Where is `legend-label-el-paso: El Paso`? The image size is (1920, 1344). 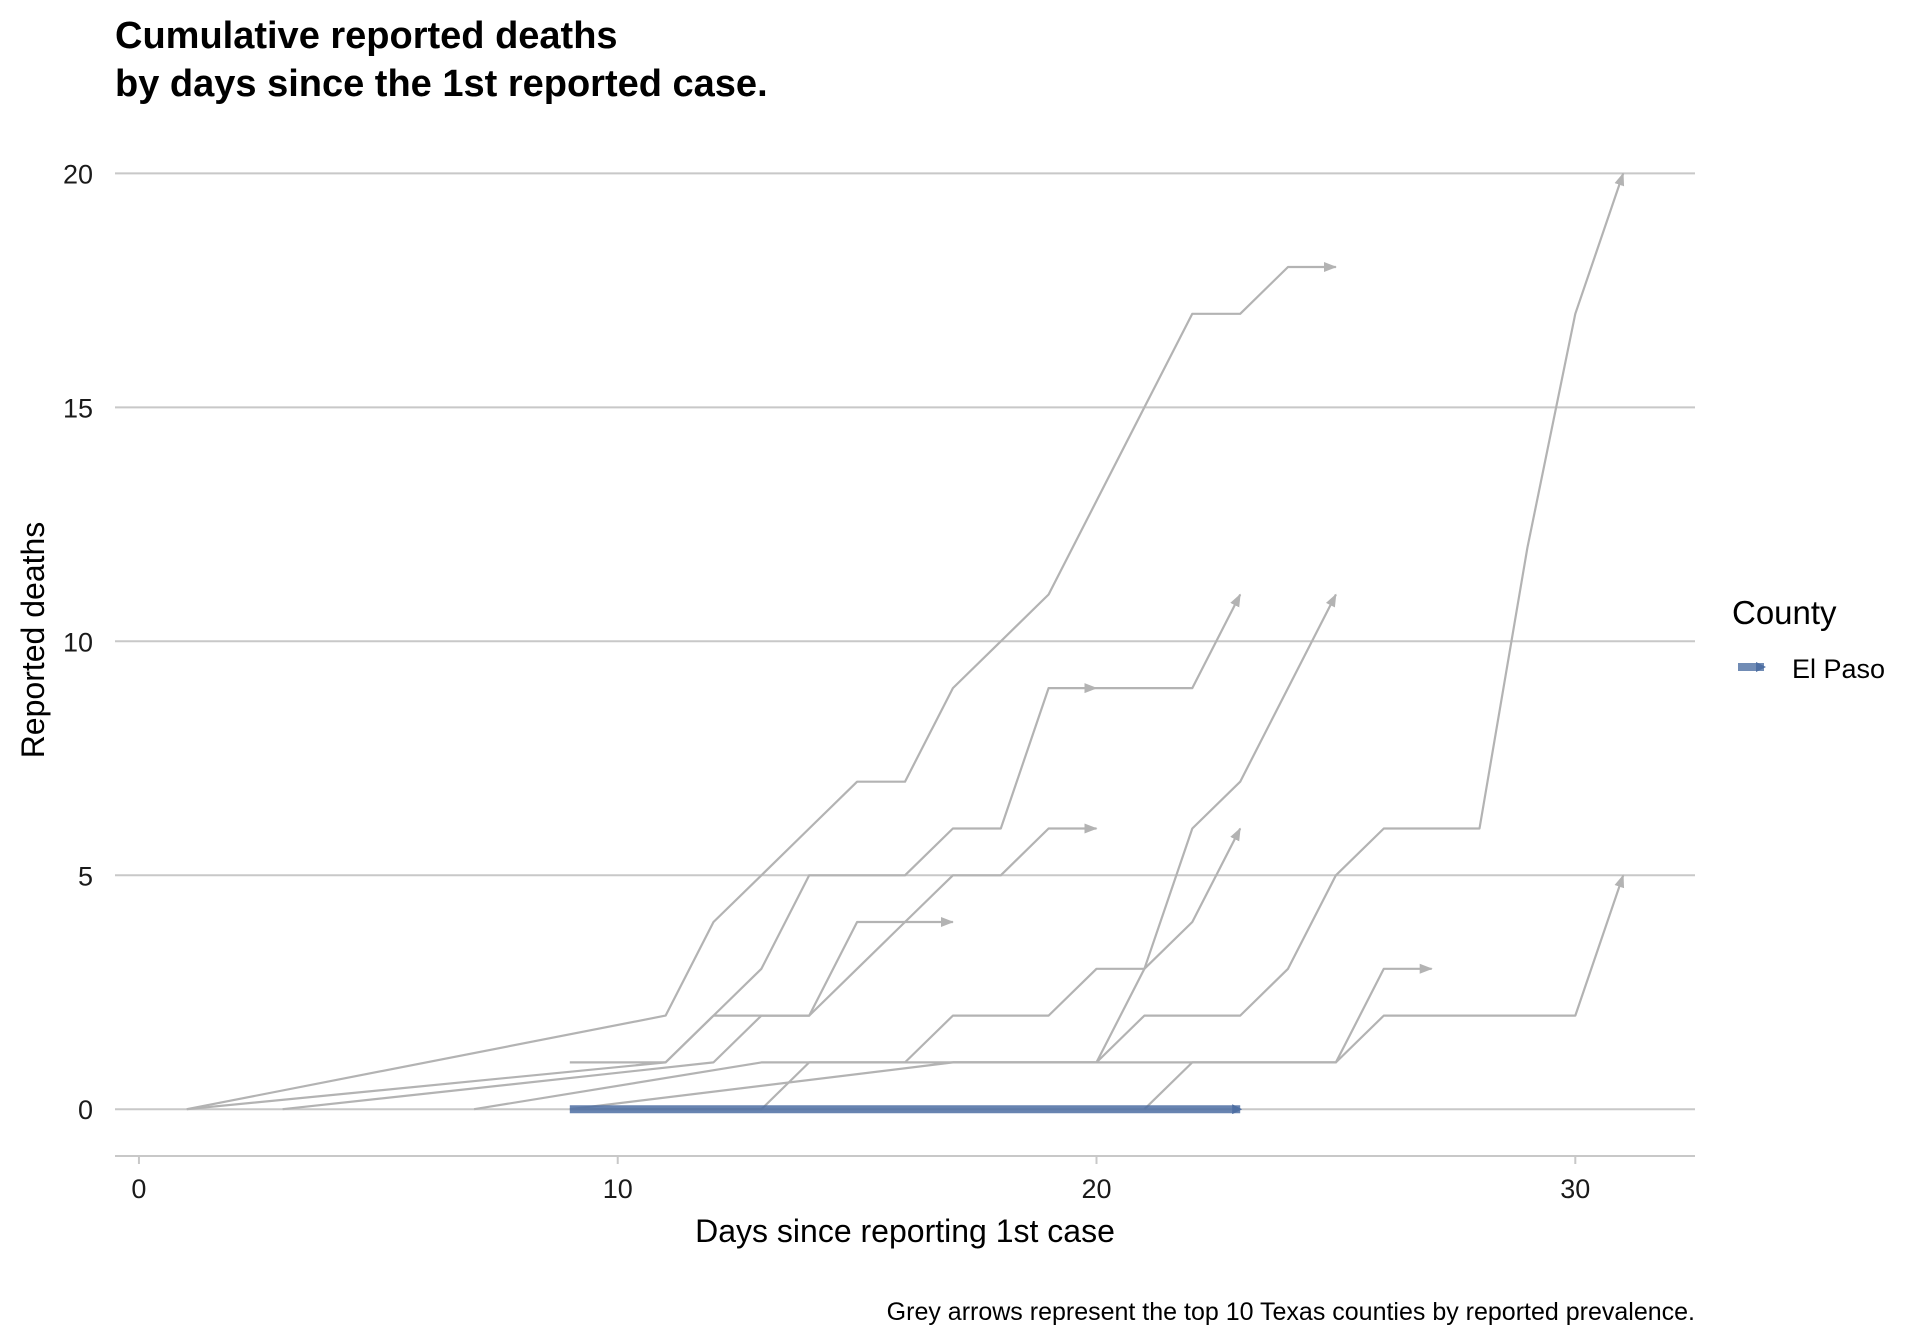 legend-label-el-paso: El Paso is located at coordinates (1838, 669).